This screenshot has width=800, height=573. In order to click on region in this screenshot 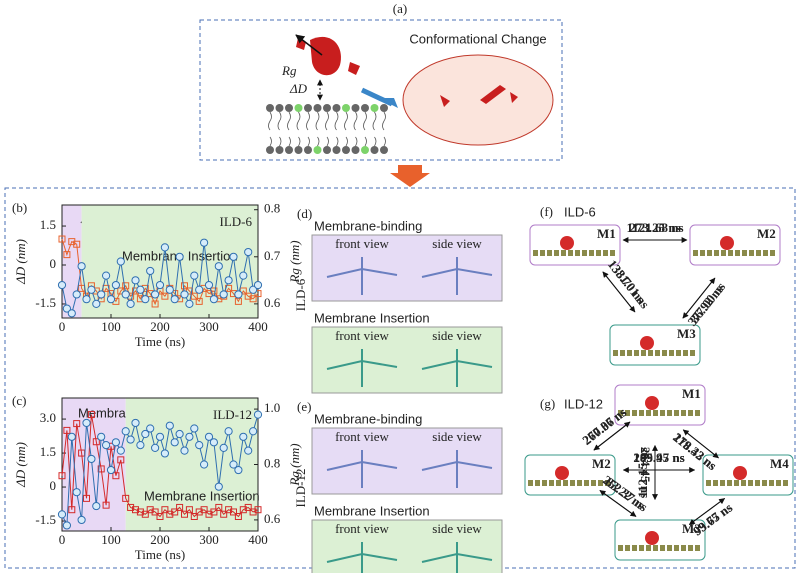, I will do `click(72, 261)`.